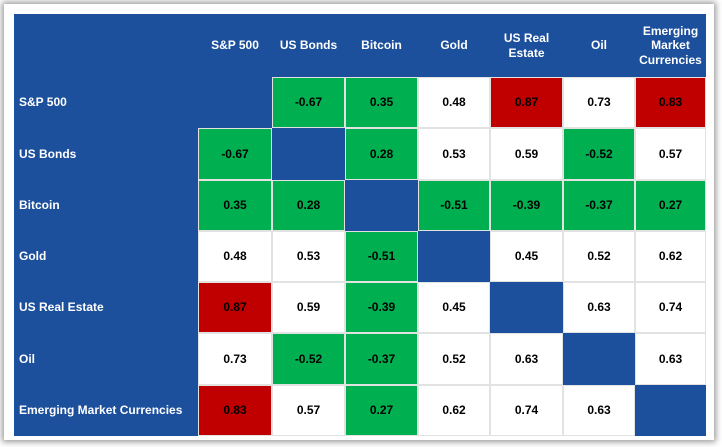 The image size is (722, 447). I want to click on row-header: US Real Estate, so click(106, 307).